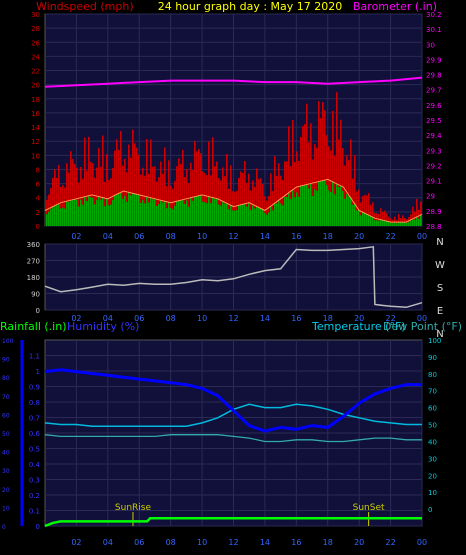  What do you see at coordinates (103, 326) in the screenshot?
I see `humidity-axis-title: Humidity (%)` at bounding box center [103, 326].